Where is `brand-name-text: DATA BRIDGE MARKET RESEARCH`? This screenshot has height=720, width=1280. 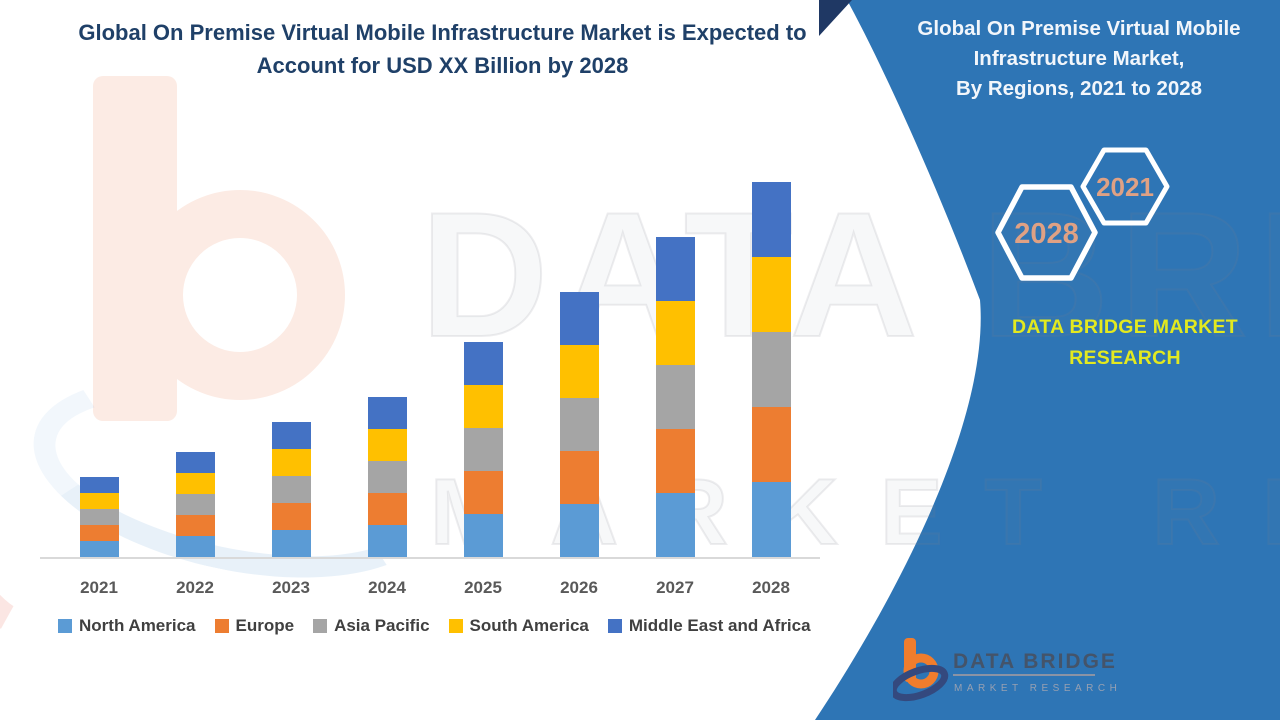
brand-name-text: DATA BRIDGE MARKET RESEARCH is located at coordinates (1125, 343).